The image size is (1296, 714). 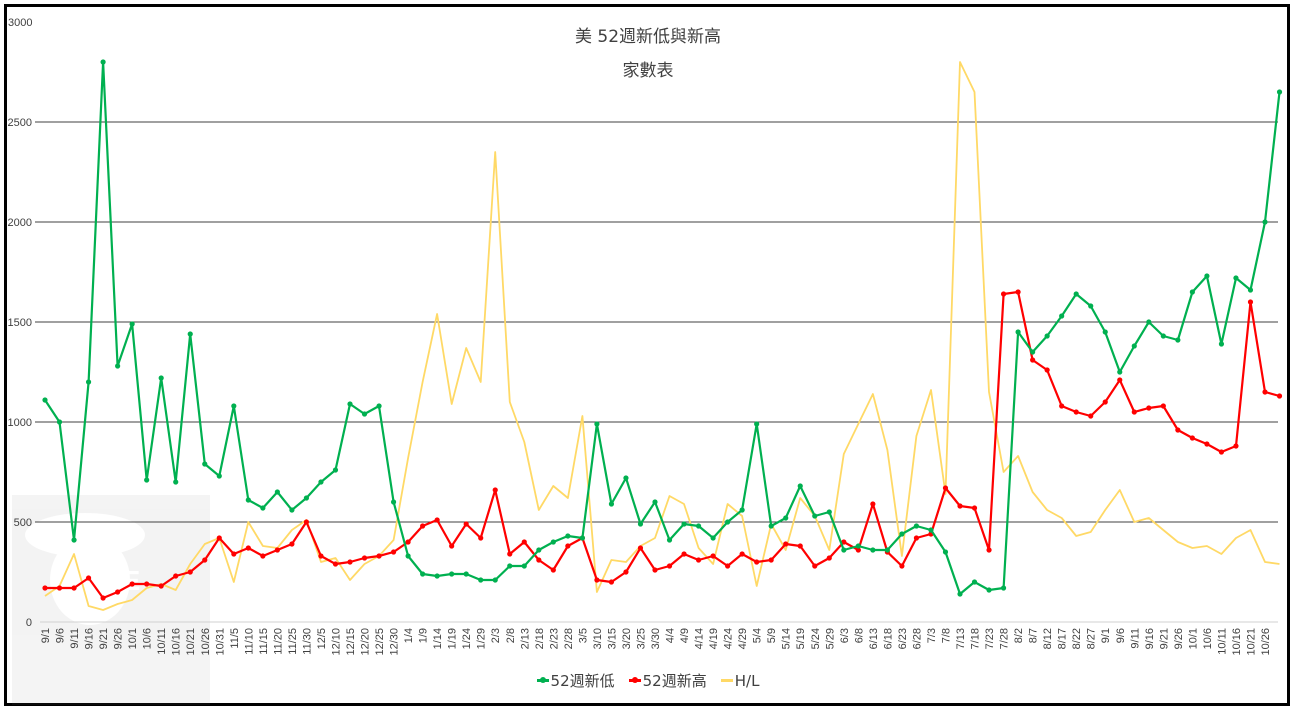 What do you see at coordinates (1237, 642) in the screenshot?
I see `x-tick-label: 10/16` at bounding box center [1237, 642].